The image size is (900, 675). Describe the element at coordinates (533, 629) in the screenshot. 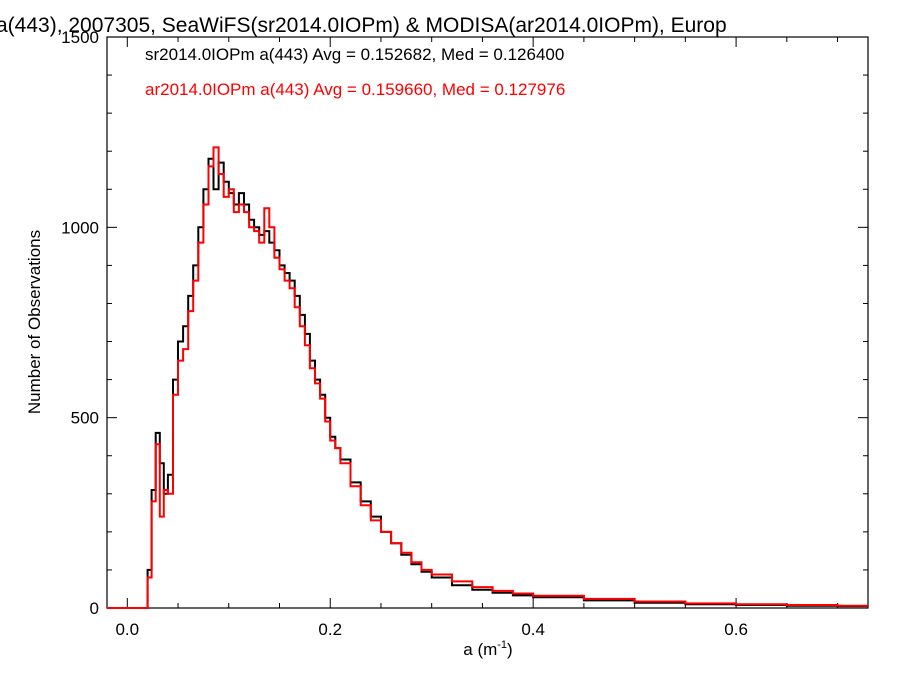

I see `x-tick-label: 0.4` at that location.